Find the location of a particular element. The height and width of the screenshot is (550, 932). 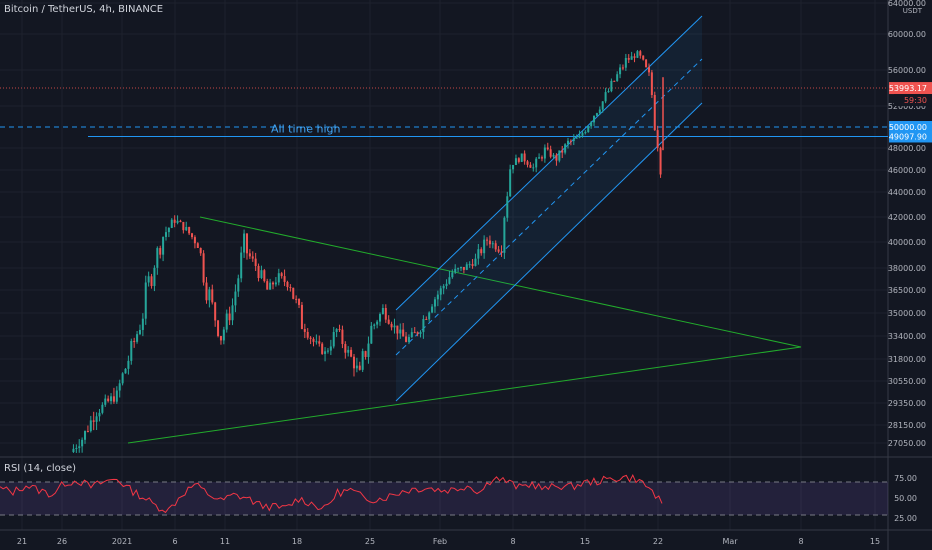

price-tick-label: 36500.00 is located at coordinates (907, 290).